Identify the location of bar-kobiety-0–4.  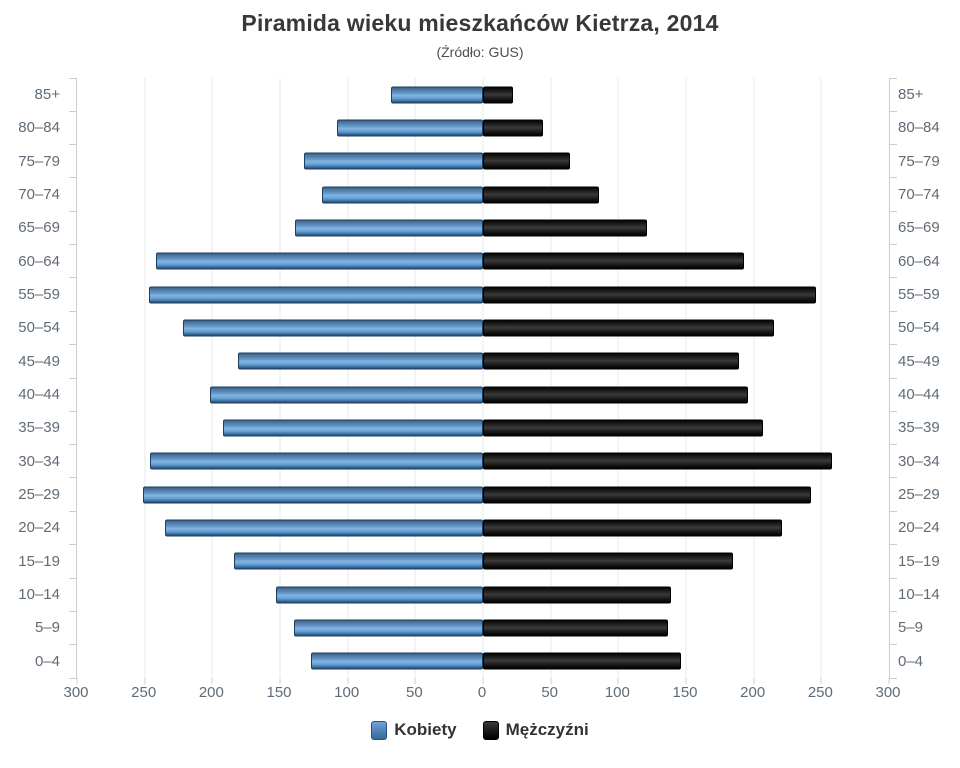
(397, 661).